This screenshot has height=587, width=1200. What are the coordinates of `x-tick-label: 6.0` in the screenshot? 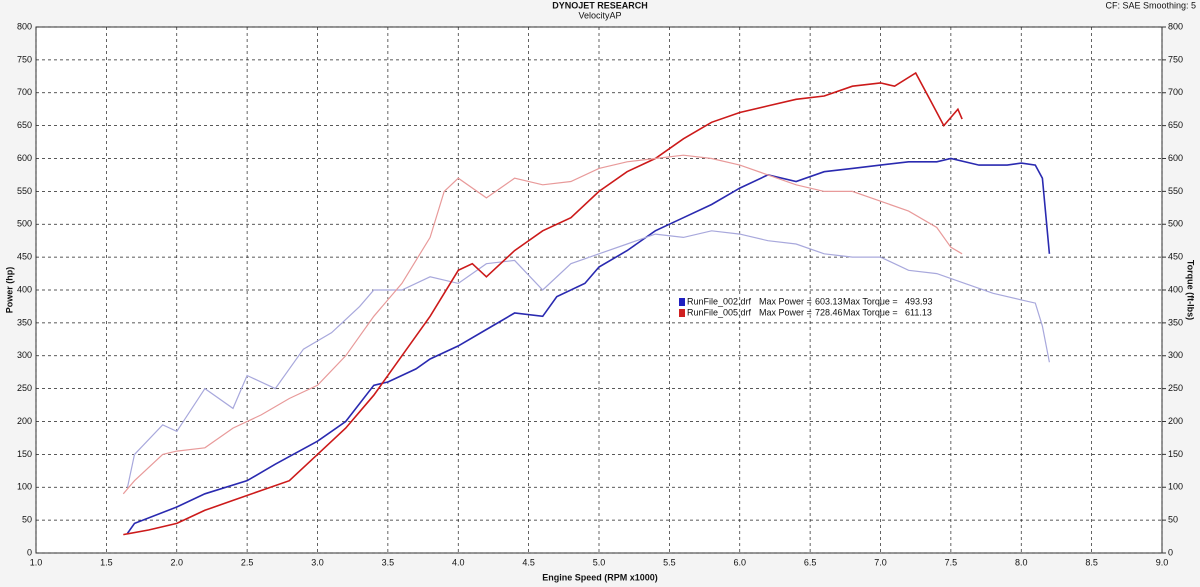 It's located at (739, 562).